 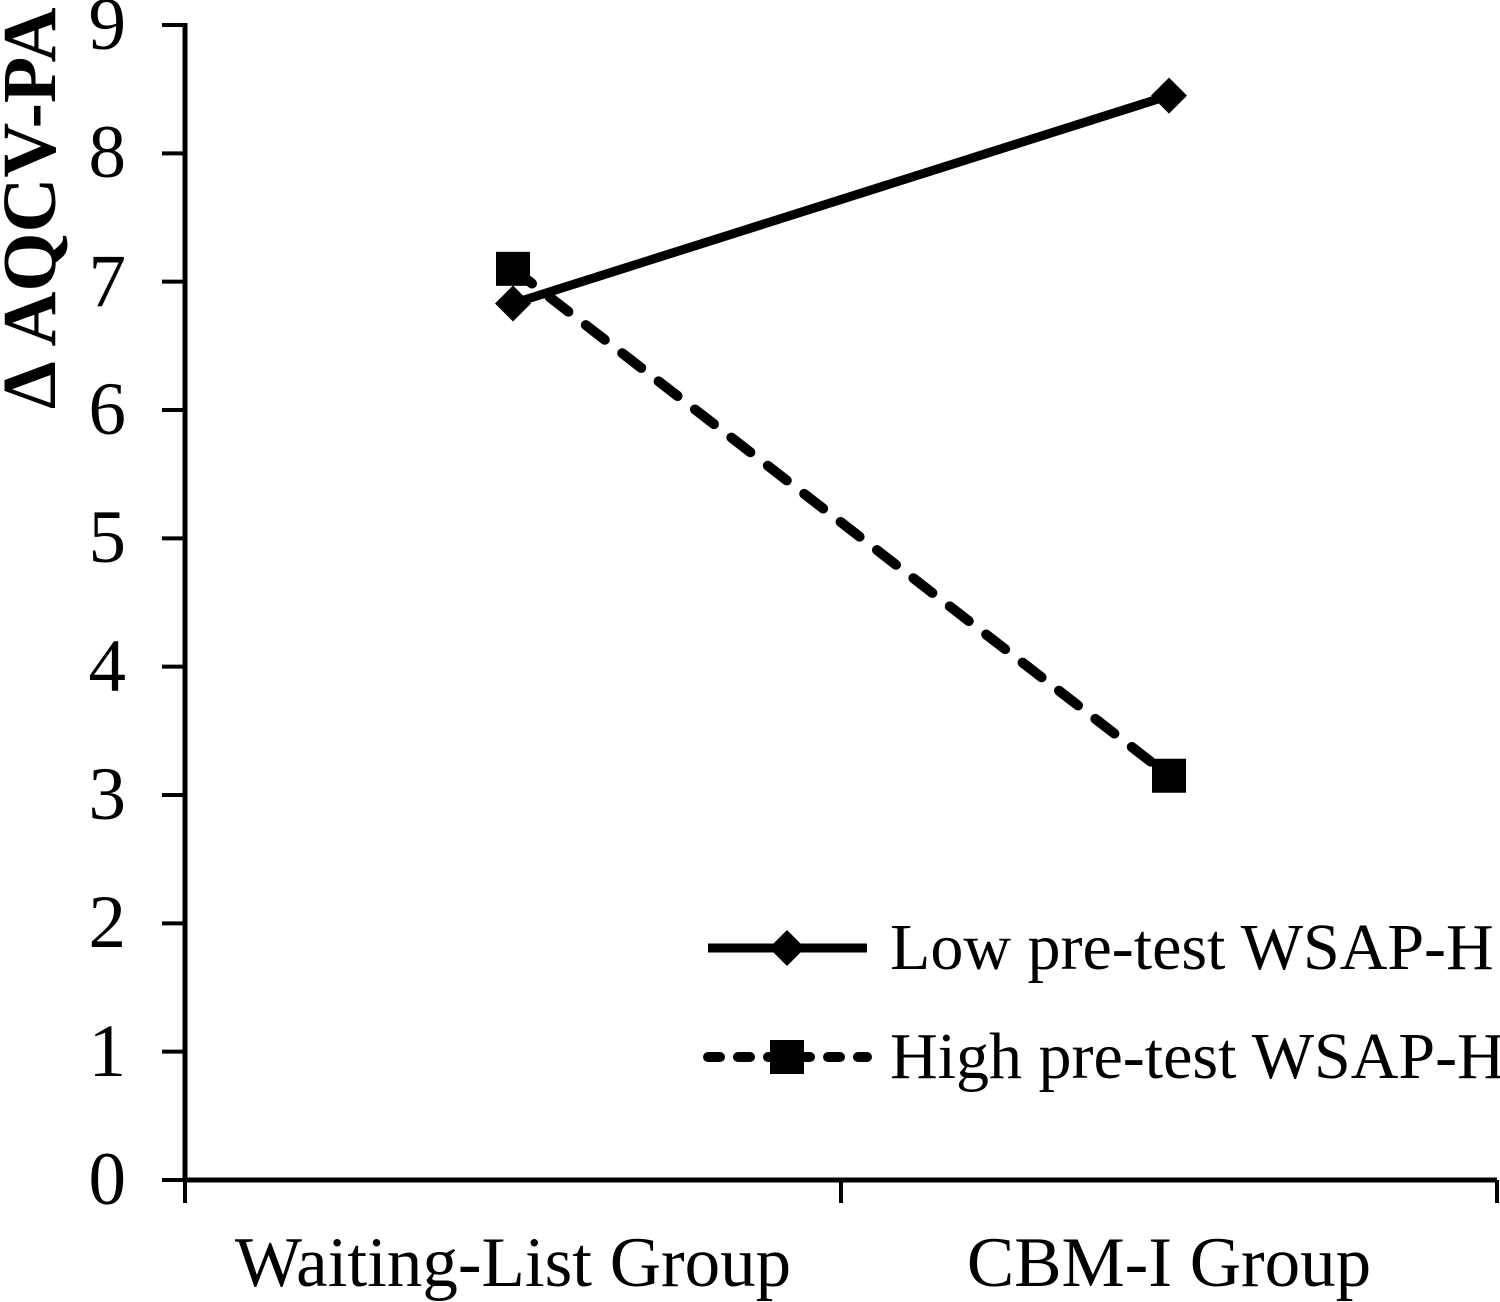 I want to click on x-category-label-waiting-list: Waiting-List Group, so click(x=513, y=1263).